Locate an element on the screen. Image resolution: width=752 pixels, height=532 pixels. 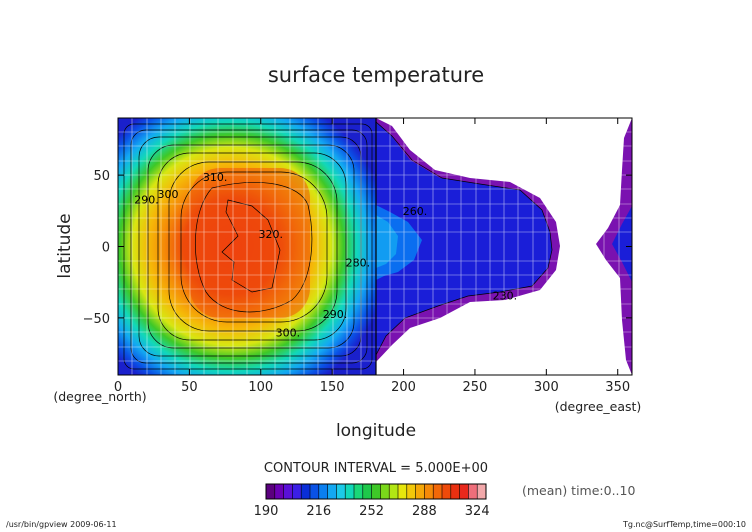
x-unit-label: (degree_east) is located at coordinates (598, 406).